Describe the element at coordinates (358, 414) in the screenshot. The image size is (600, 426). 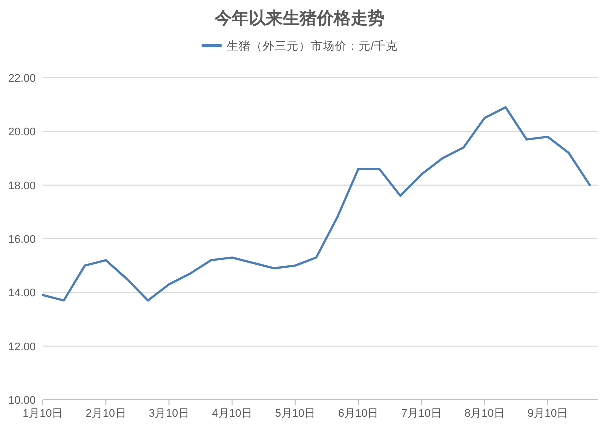
I see `x-tick-label: 6月10日` at that location.